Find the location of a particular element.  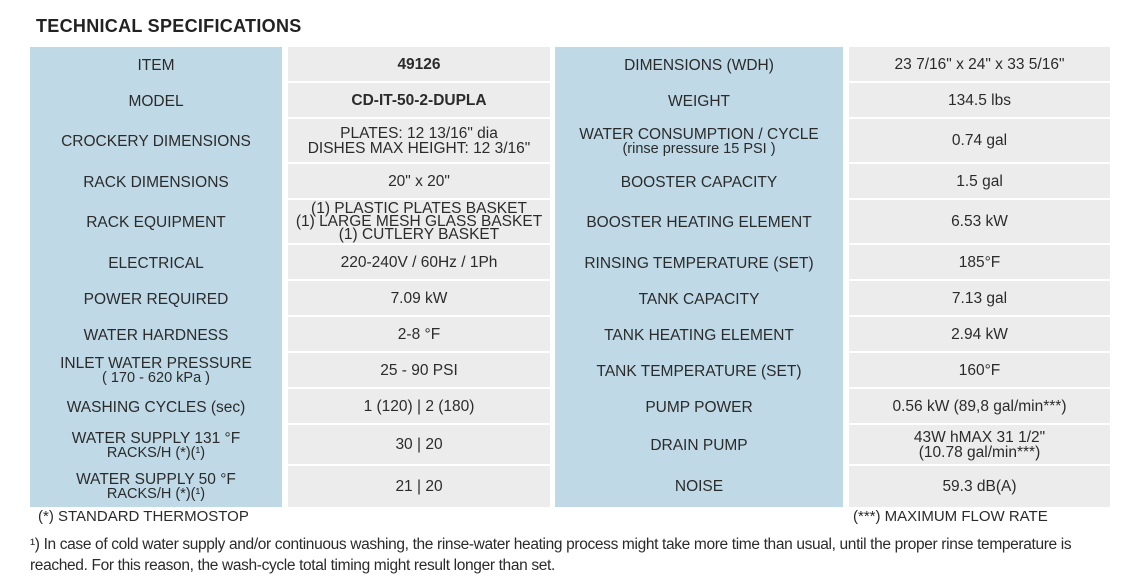

left-electrical-value: 220-240V / 60Hz / 1Ph is located at coordinates (419, 263).